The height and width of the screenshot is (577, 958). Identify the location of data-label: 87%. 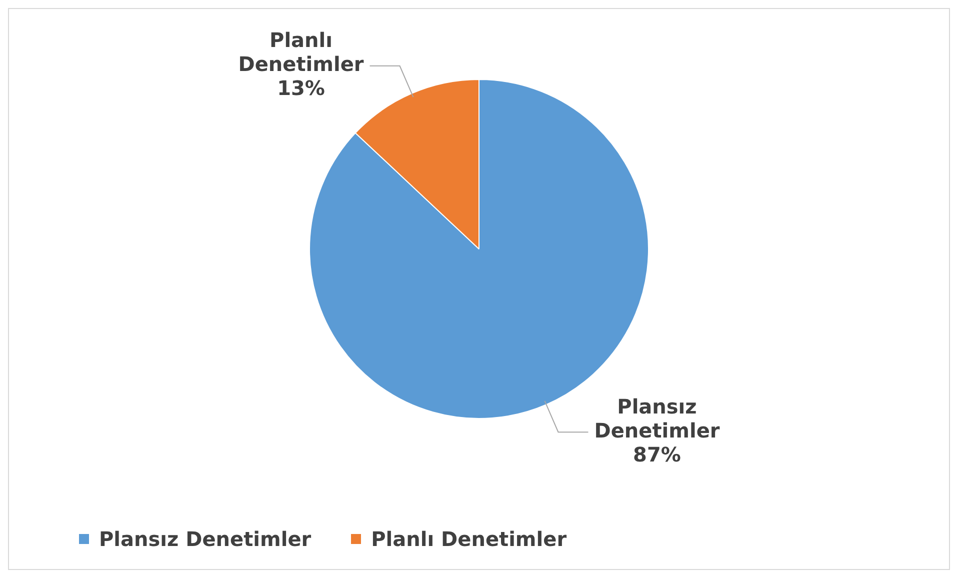
(657, 454).